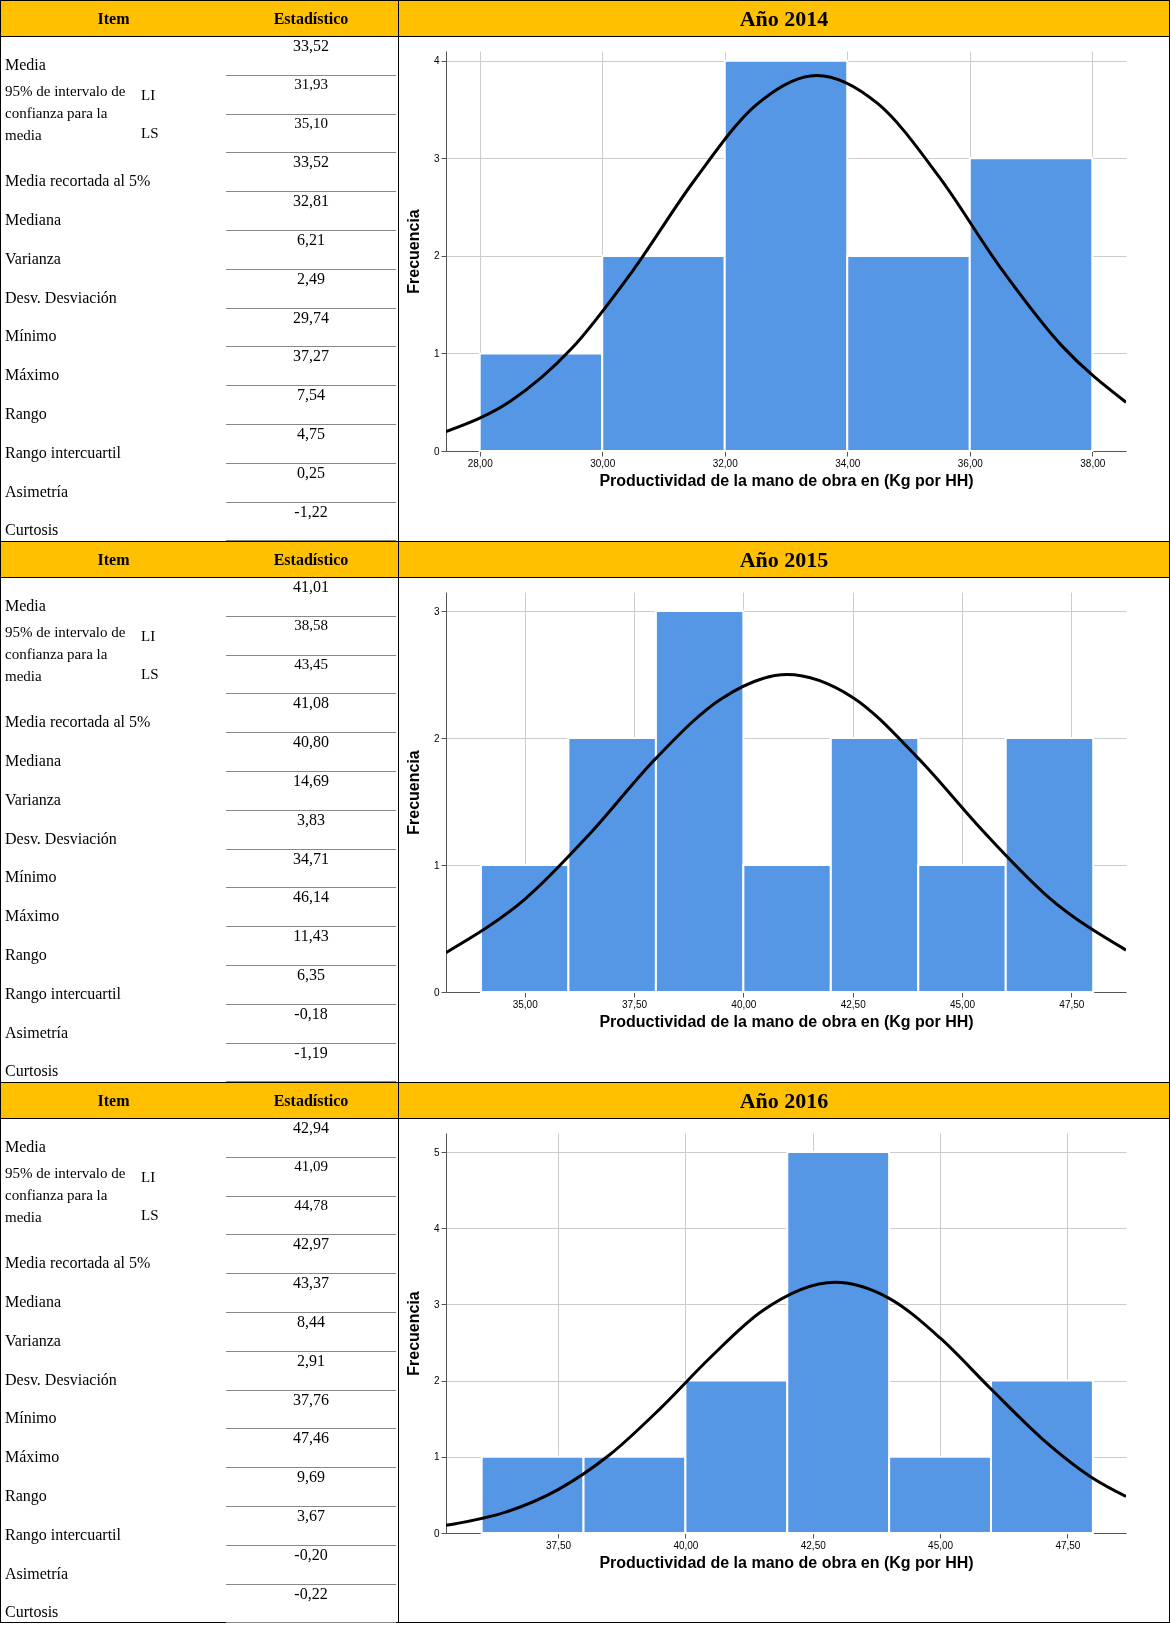  I want to click on x-tick-label: 35,00, so click(525, 1004).